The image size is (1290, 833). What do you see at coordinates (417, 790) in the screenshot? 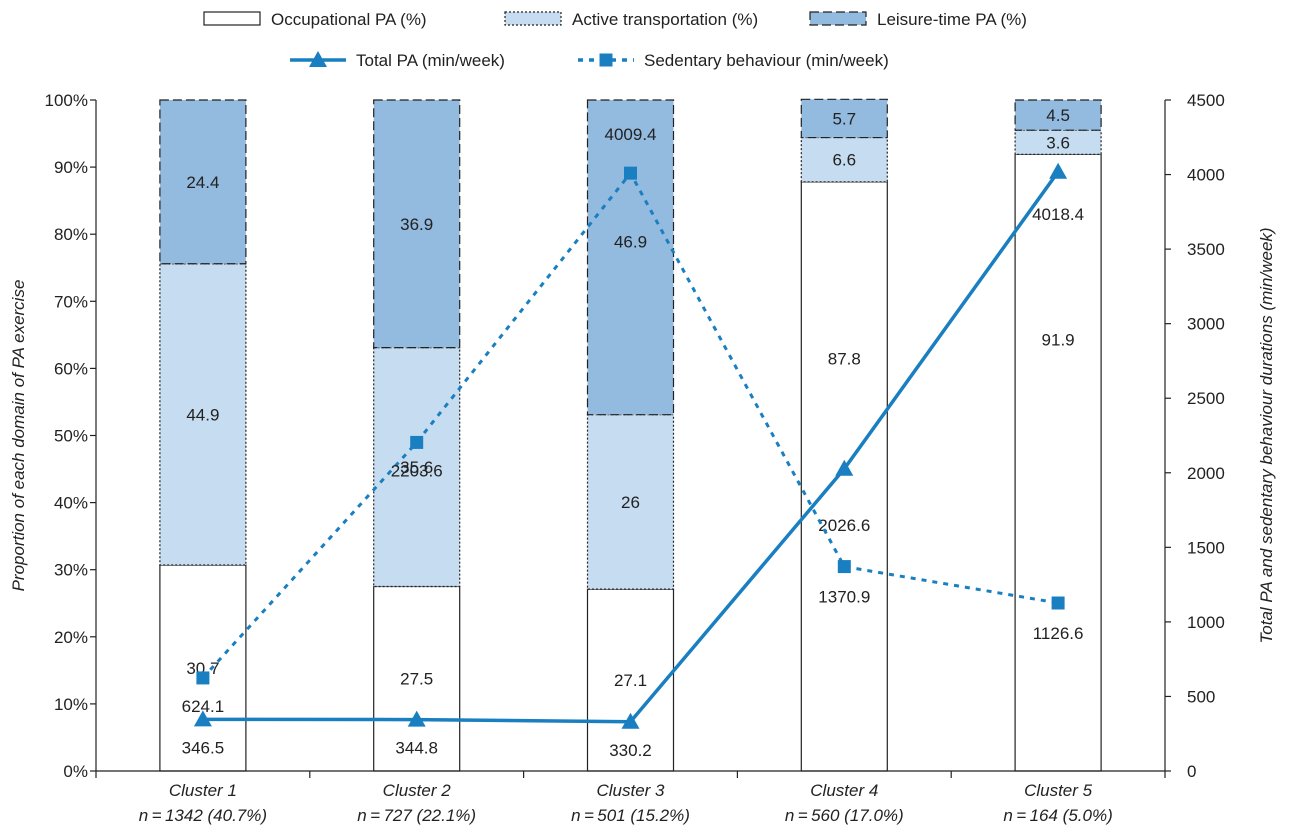
I see `x-category-label: Cluster 2` at bounding box center [417, 790].